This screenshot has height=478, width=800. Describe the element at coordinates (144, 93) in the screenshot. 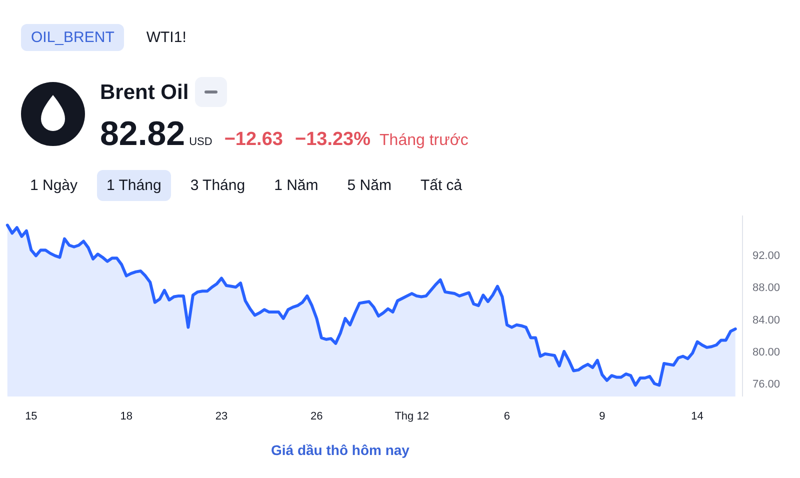

I see `chart-title: Brent Oil` at that location.